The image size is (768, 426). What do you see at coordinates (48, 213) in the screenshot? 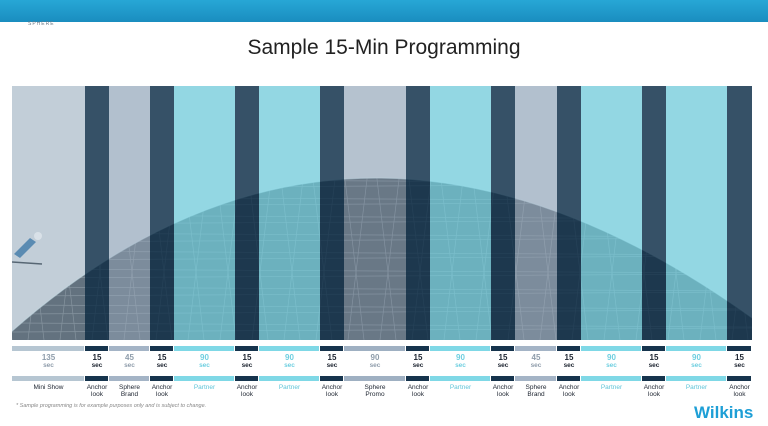
I see `mini-segment-column` at bounding box center [48, 213].